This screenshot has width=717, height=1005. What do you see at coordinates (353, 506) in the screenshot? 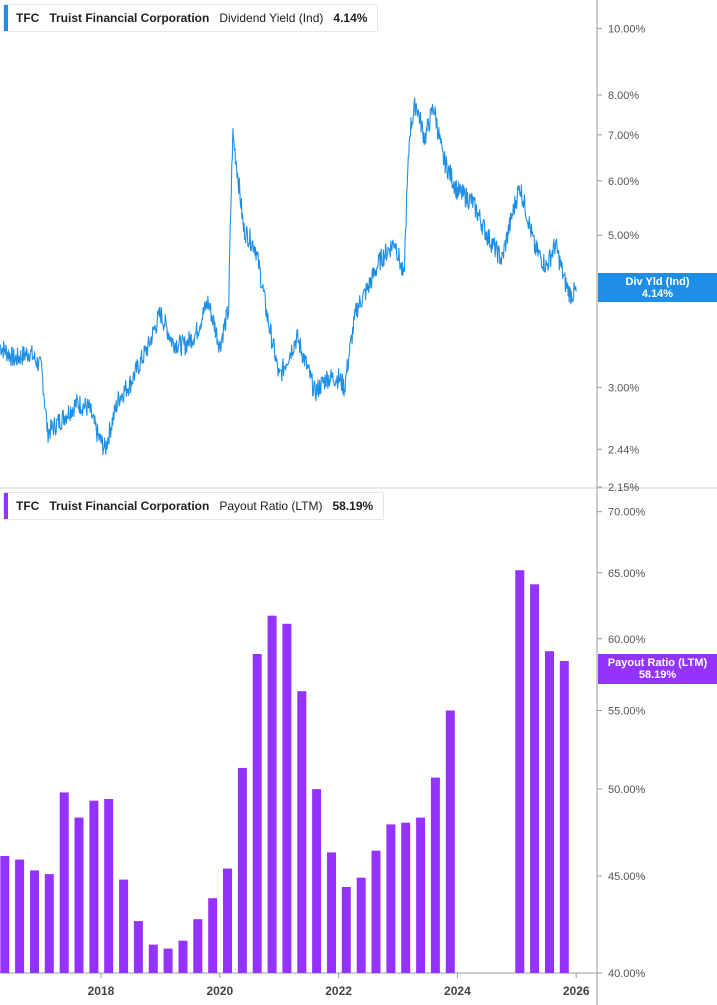
I see `bottom-legend-value: 58.19%` at bounding box center [353, 506].